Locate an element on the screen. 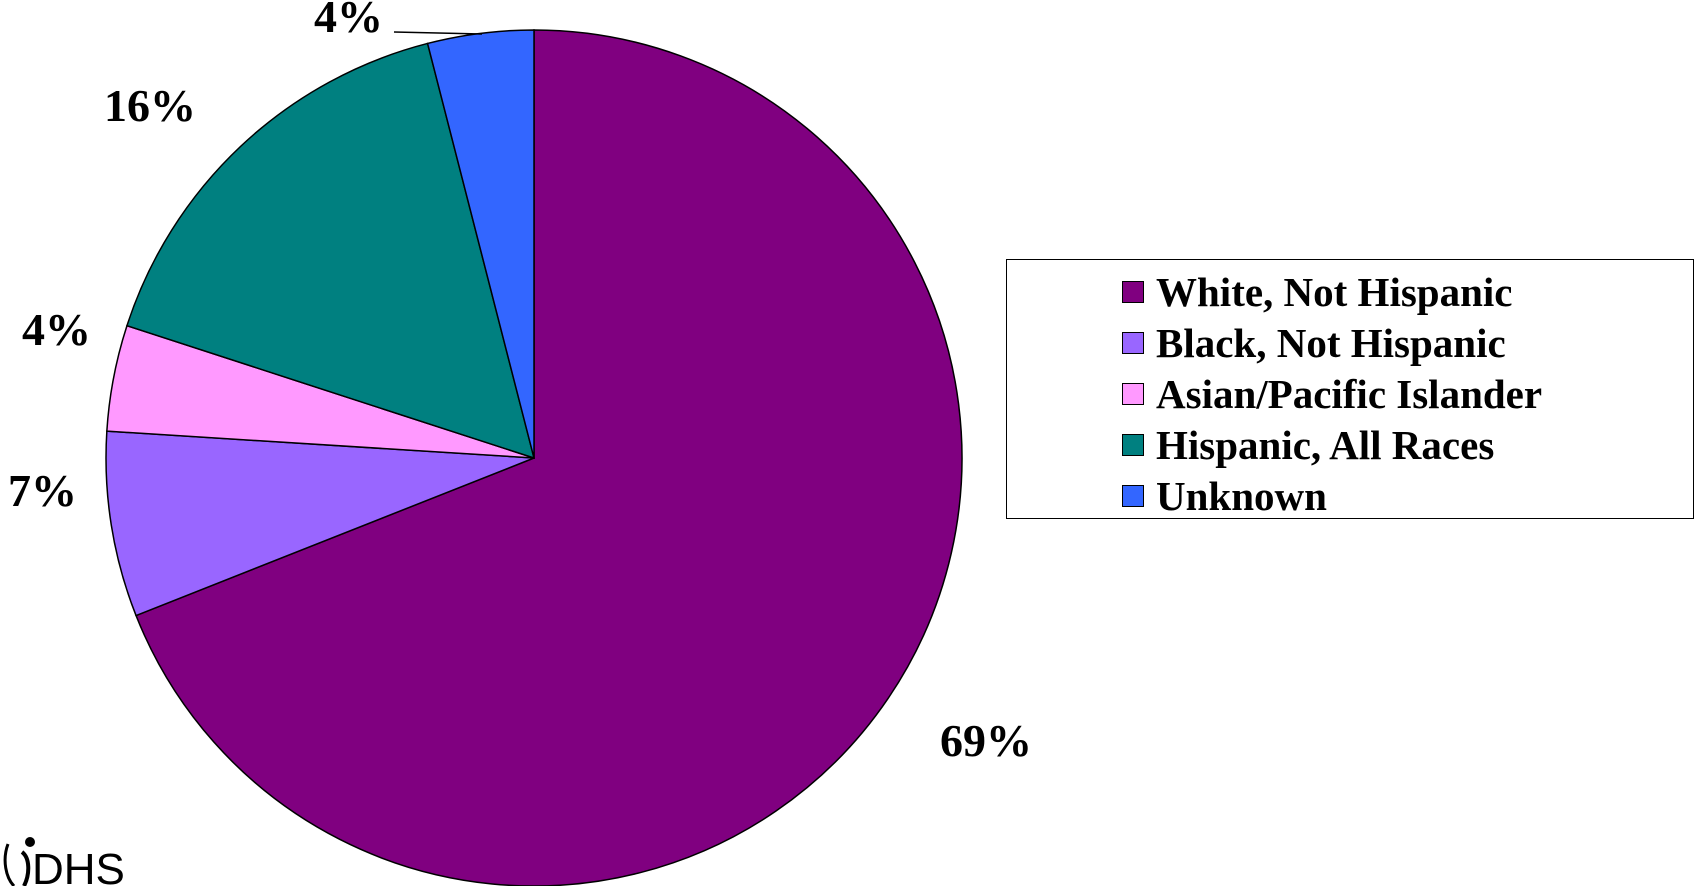  unknown-leader-line is located at coordinates (438, 33).